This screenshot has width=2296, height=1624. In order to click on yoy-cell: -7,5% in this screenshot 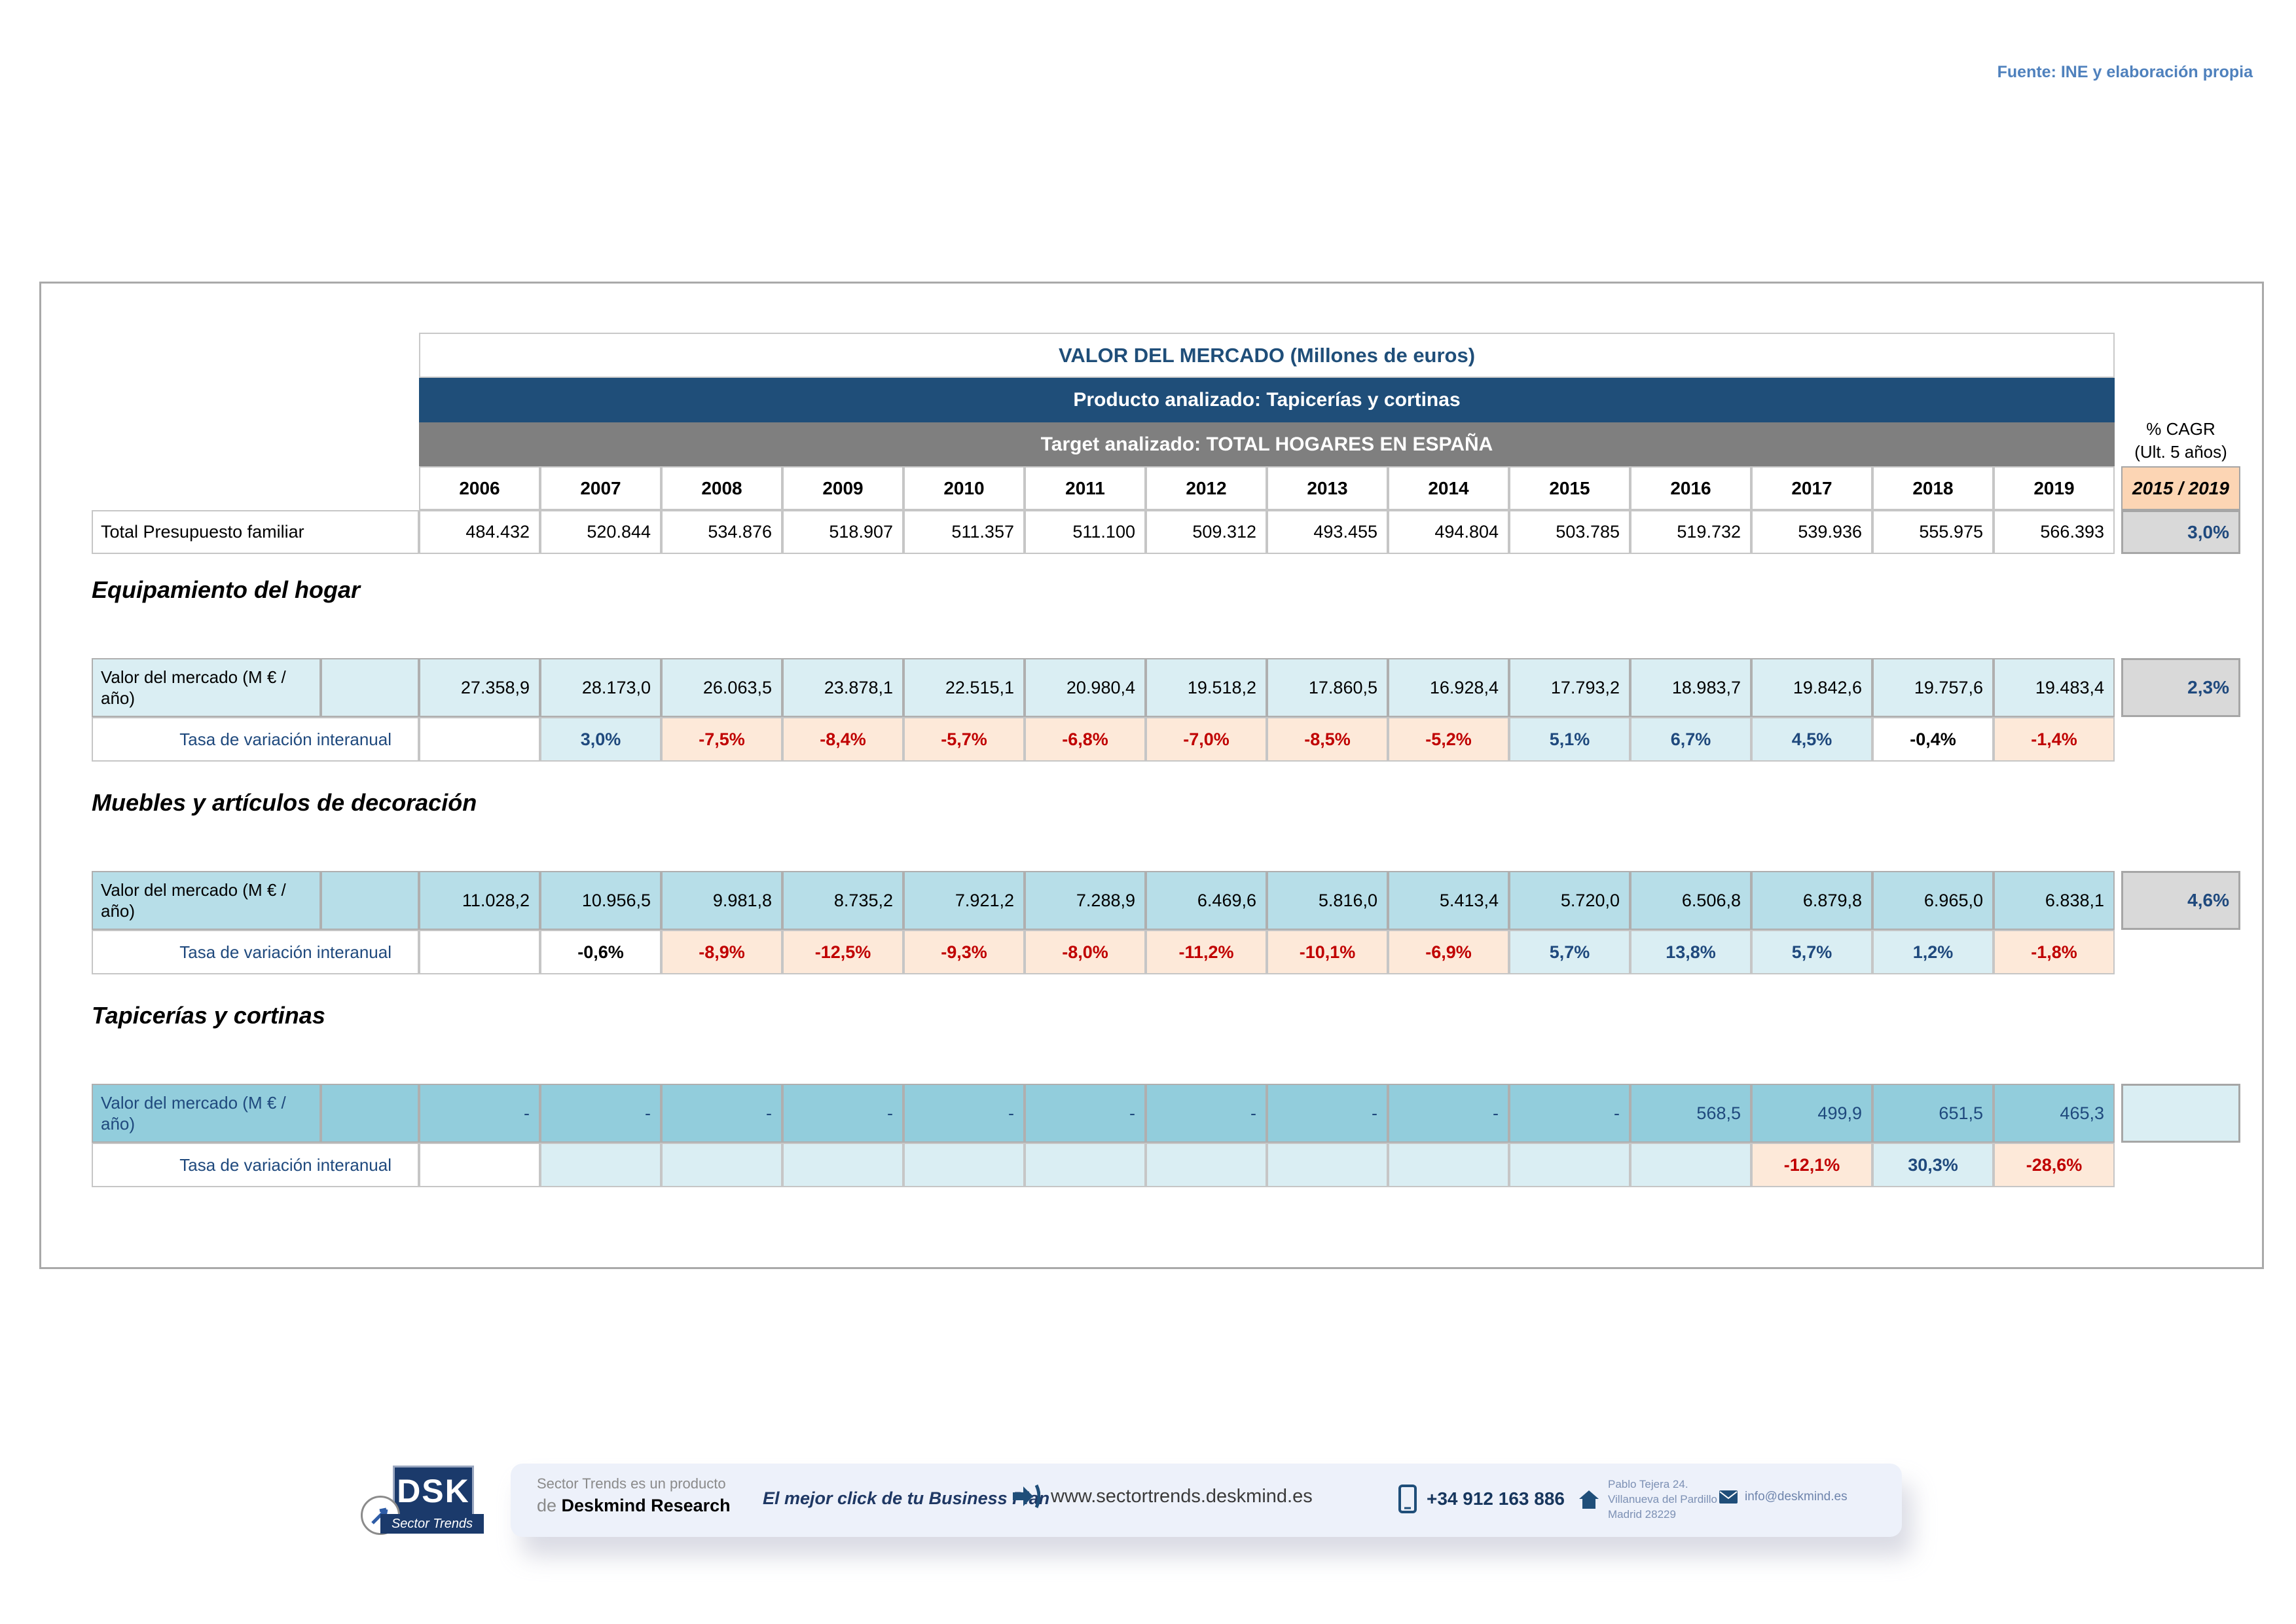, I will do `click(721, 739)`.